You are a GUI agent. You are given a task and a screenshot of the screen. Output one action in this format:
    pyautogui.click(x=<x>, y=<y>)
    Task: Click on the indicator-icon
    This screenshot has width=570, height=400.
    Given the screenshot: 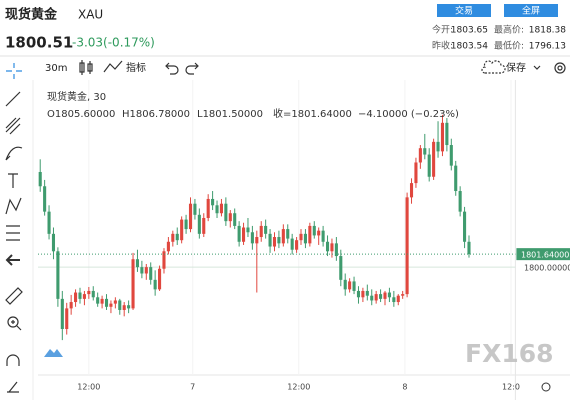 What is the action you would take?
    pyautogui.click(x=113, y=66)
    